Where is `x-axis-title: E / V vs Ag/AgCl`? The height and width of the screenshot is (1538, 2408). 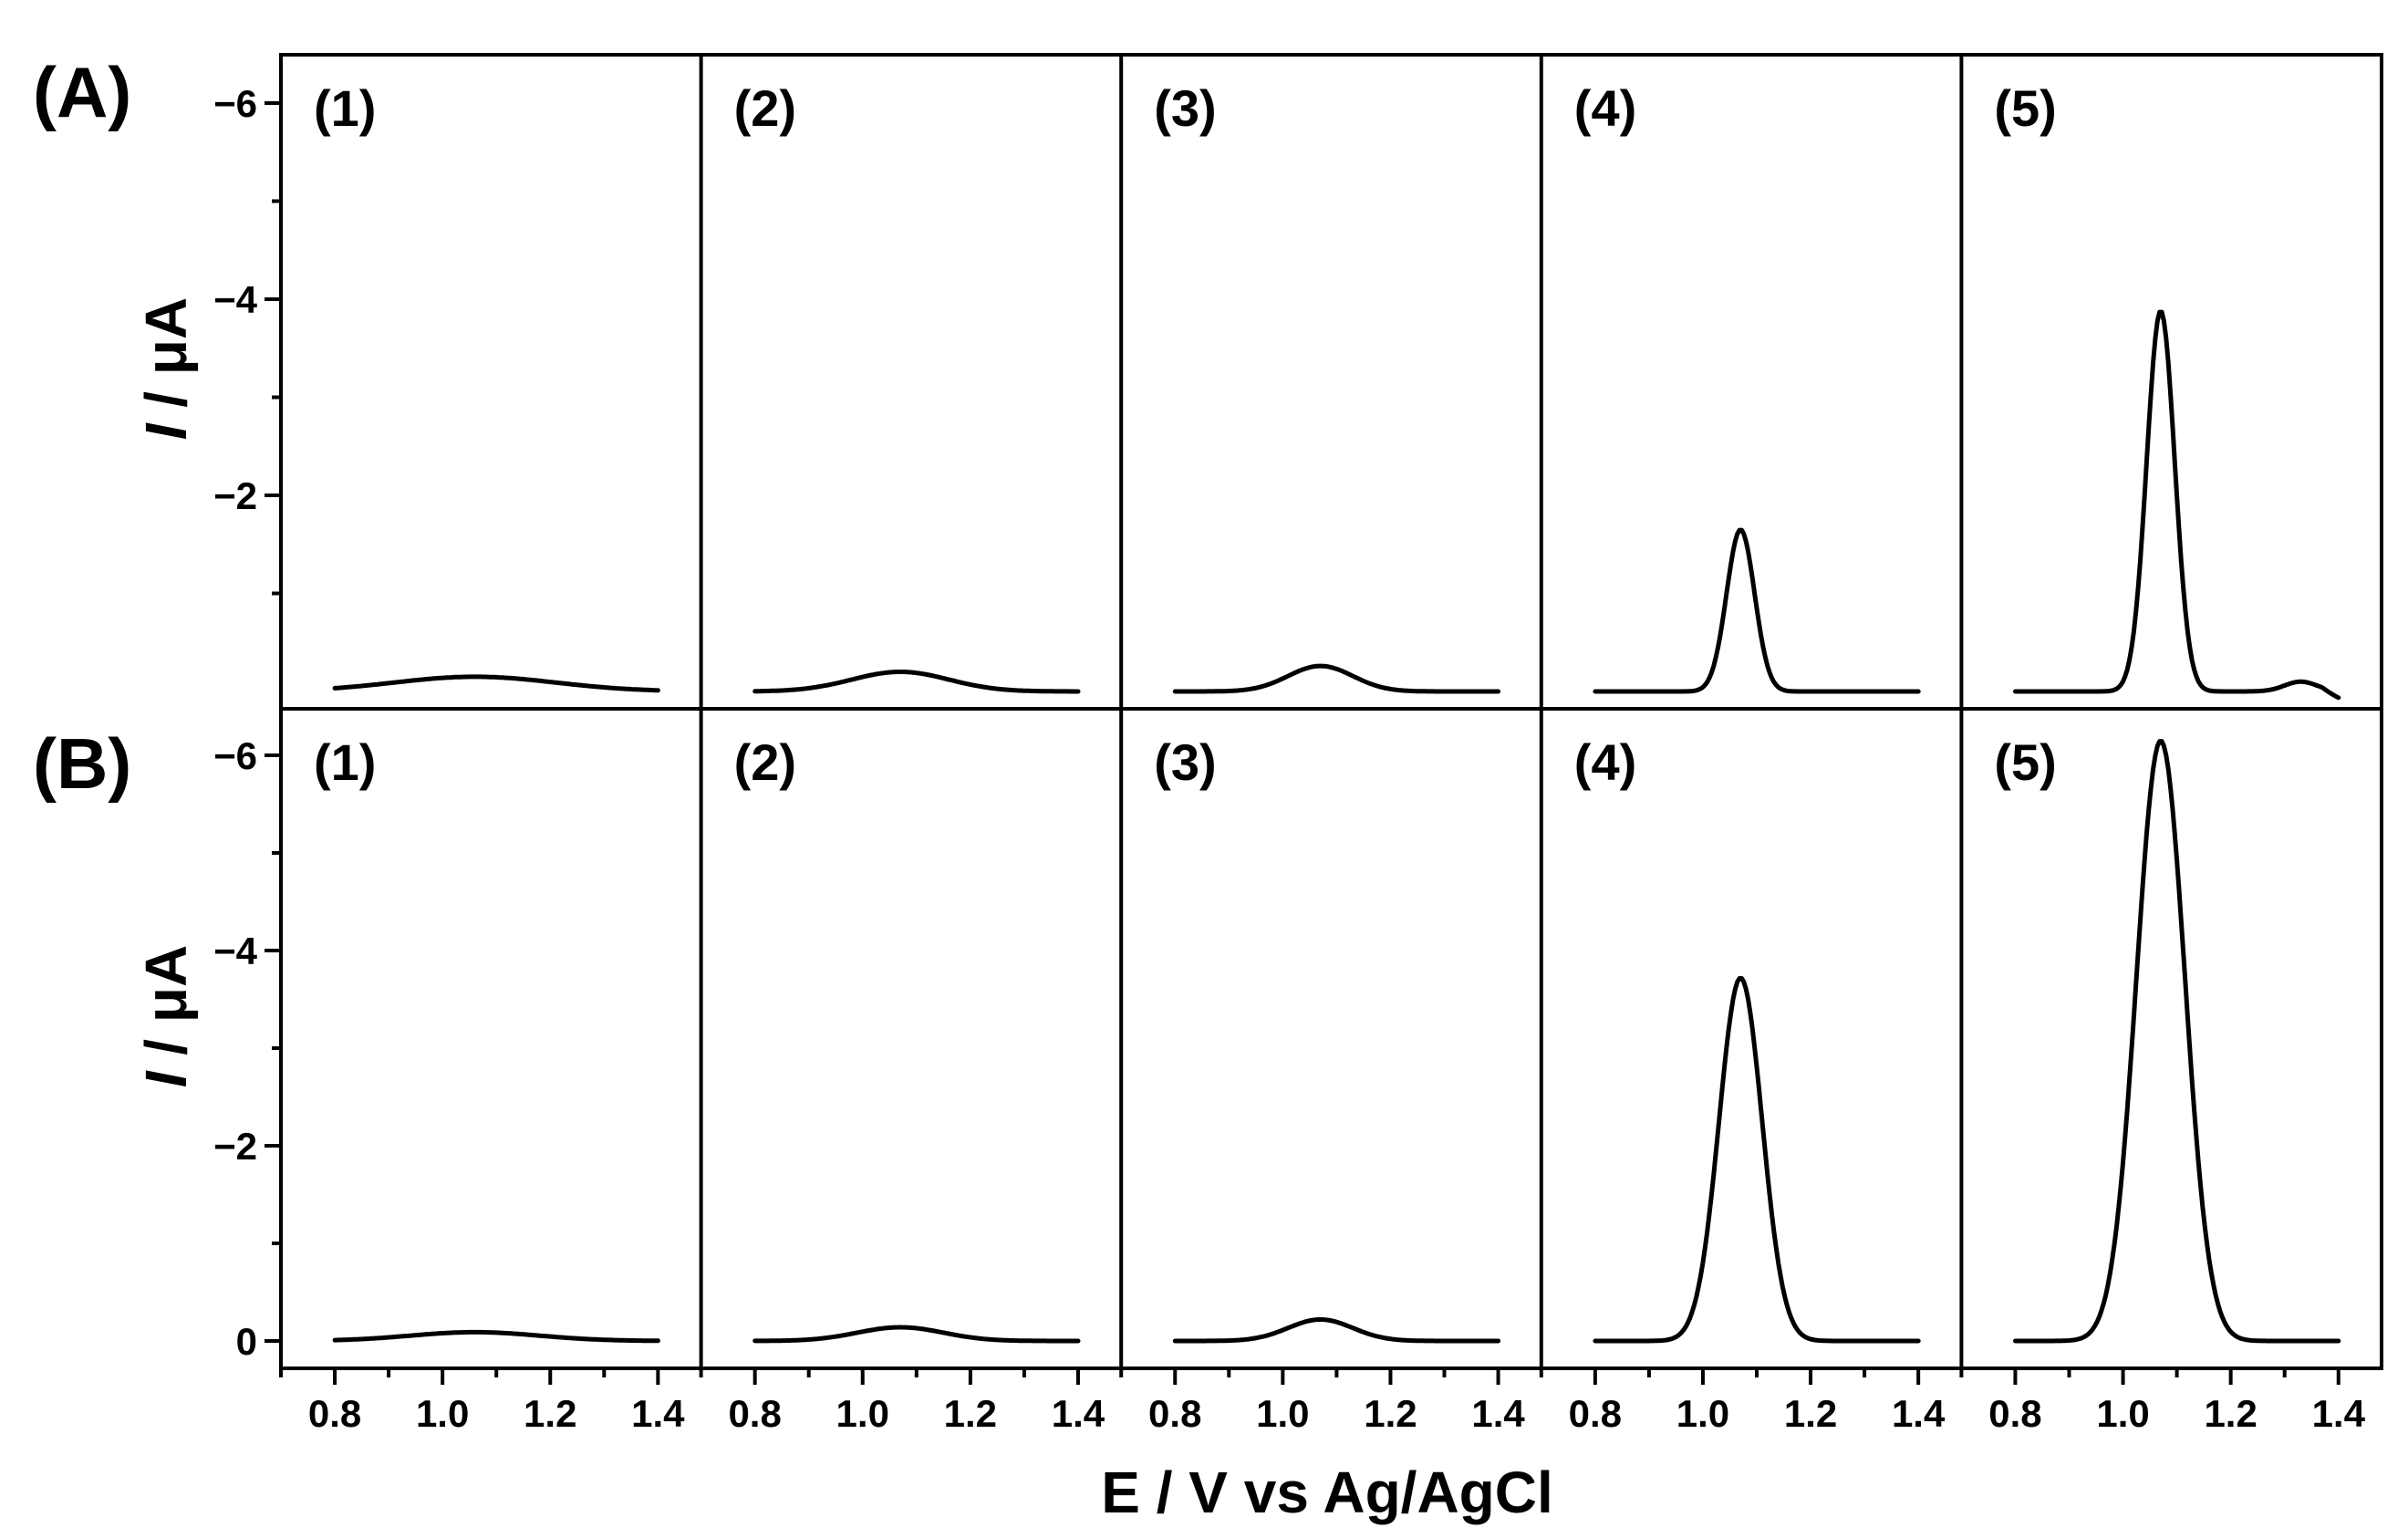 x-axis-title: E / V vs Ag/AgCl is located at coordinates (1327, 1492).